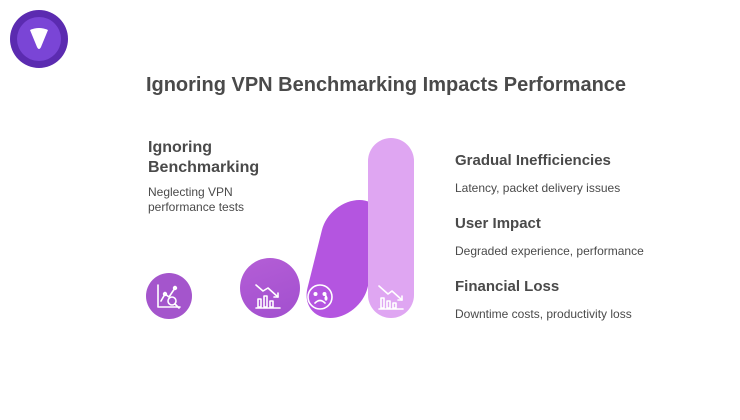 This screenshot has width=740, height=420. I want to click on sad-face-icon, so click(320, 297).